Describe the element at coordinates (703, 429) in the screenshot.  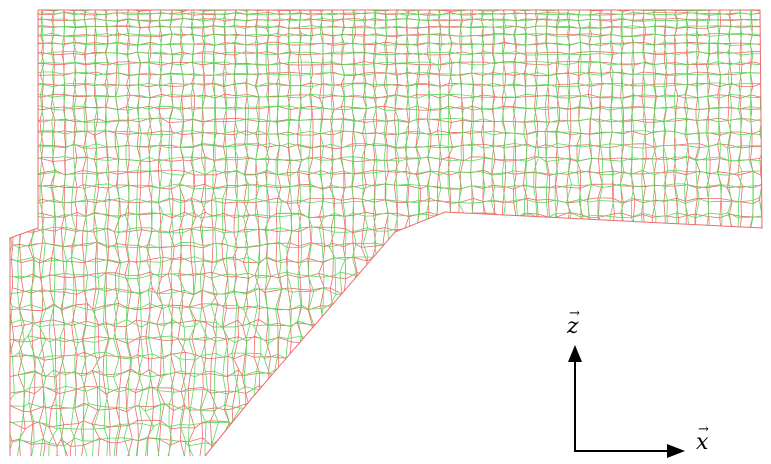
I see `x-vector-mark: →` at that location.